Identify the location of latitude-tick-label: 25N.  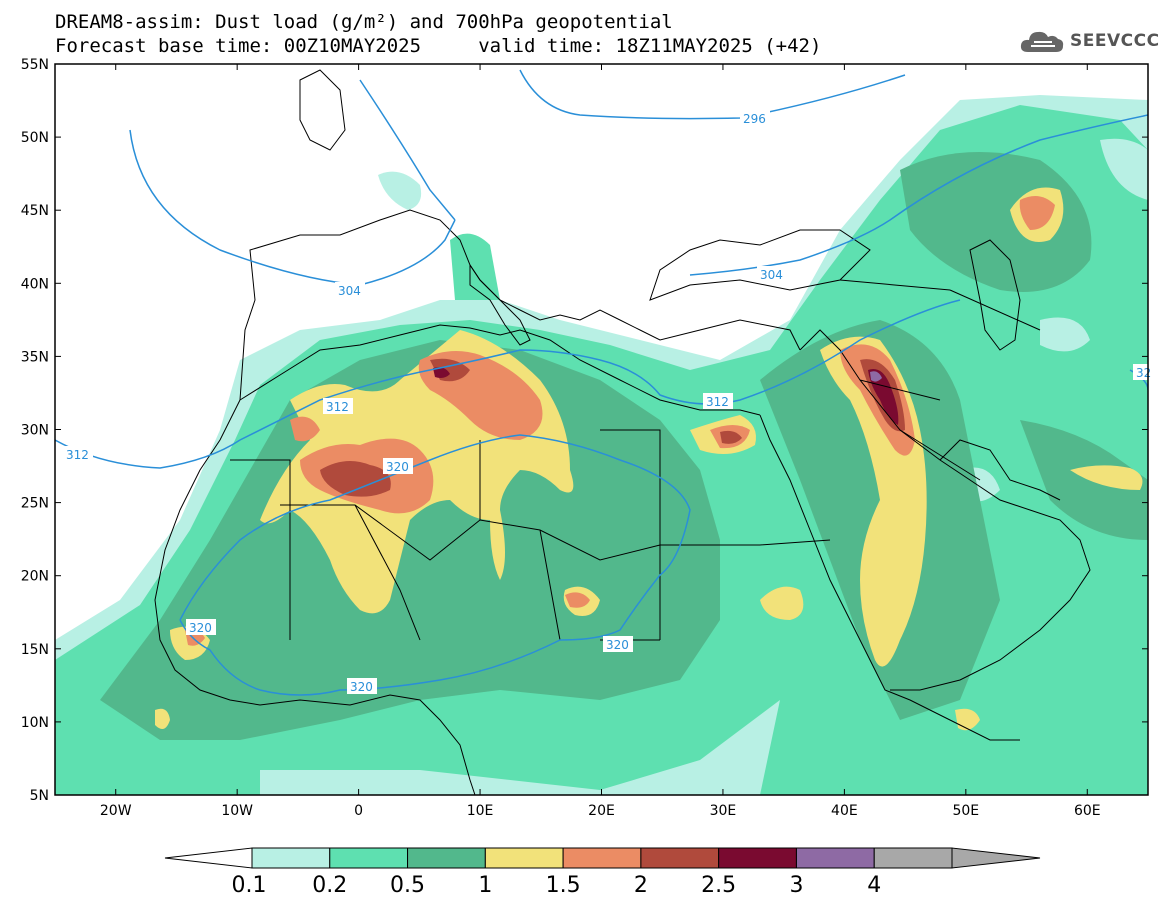
(35, 504).